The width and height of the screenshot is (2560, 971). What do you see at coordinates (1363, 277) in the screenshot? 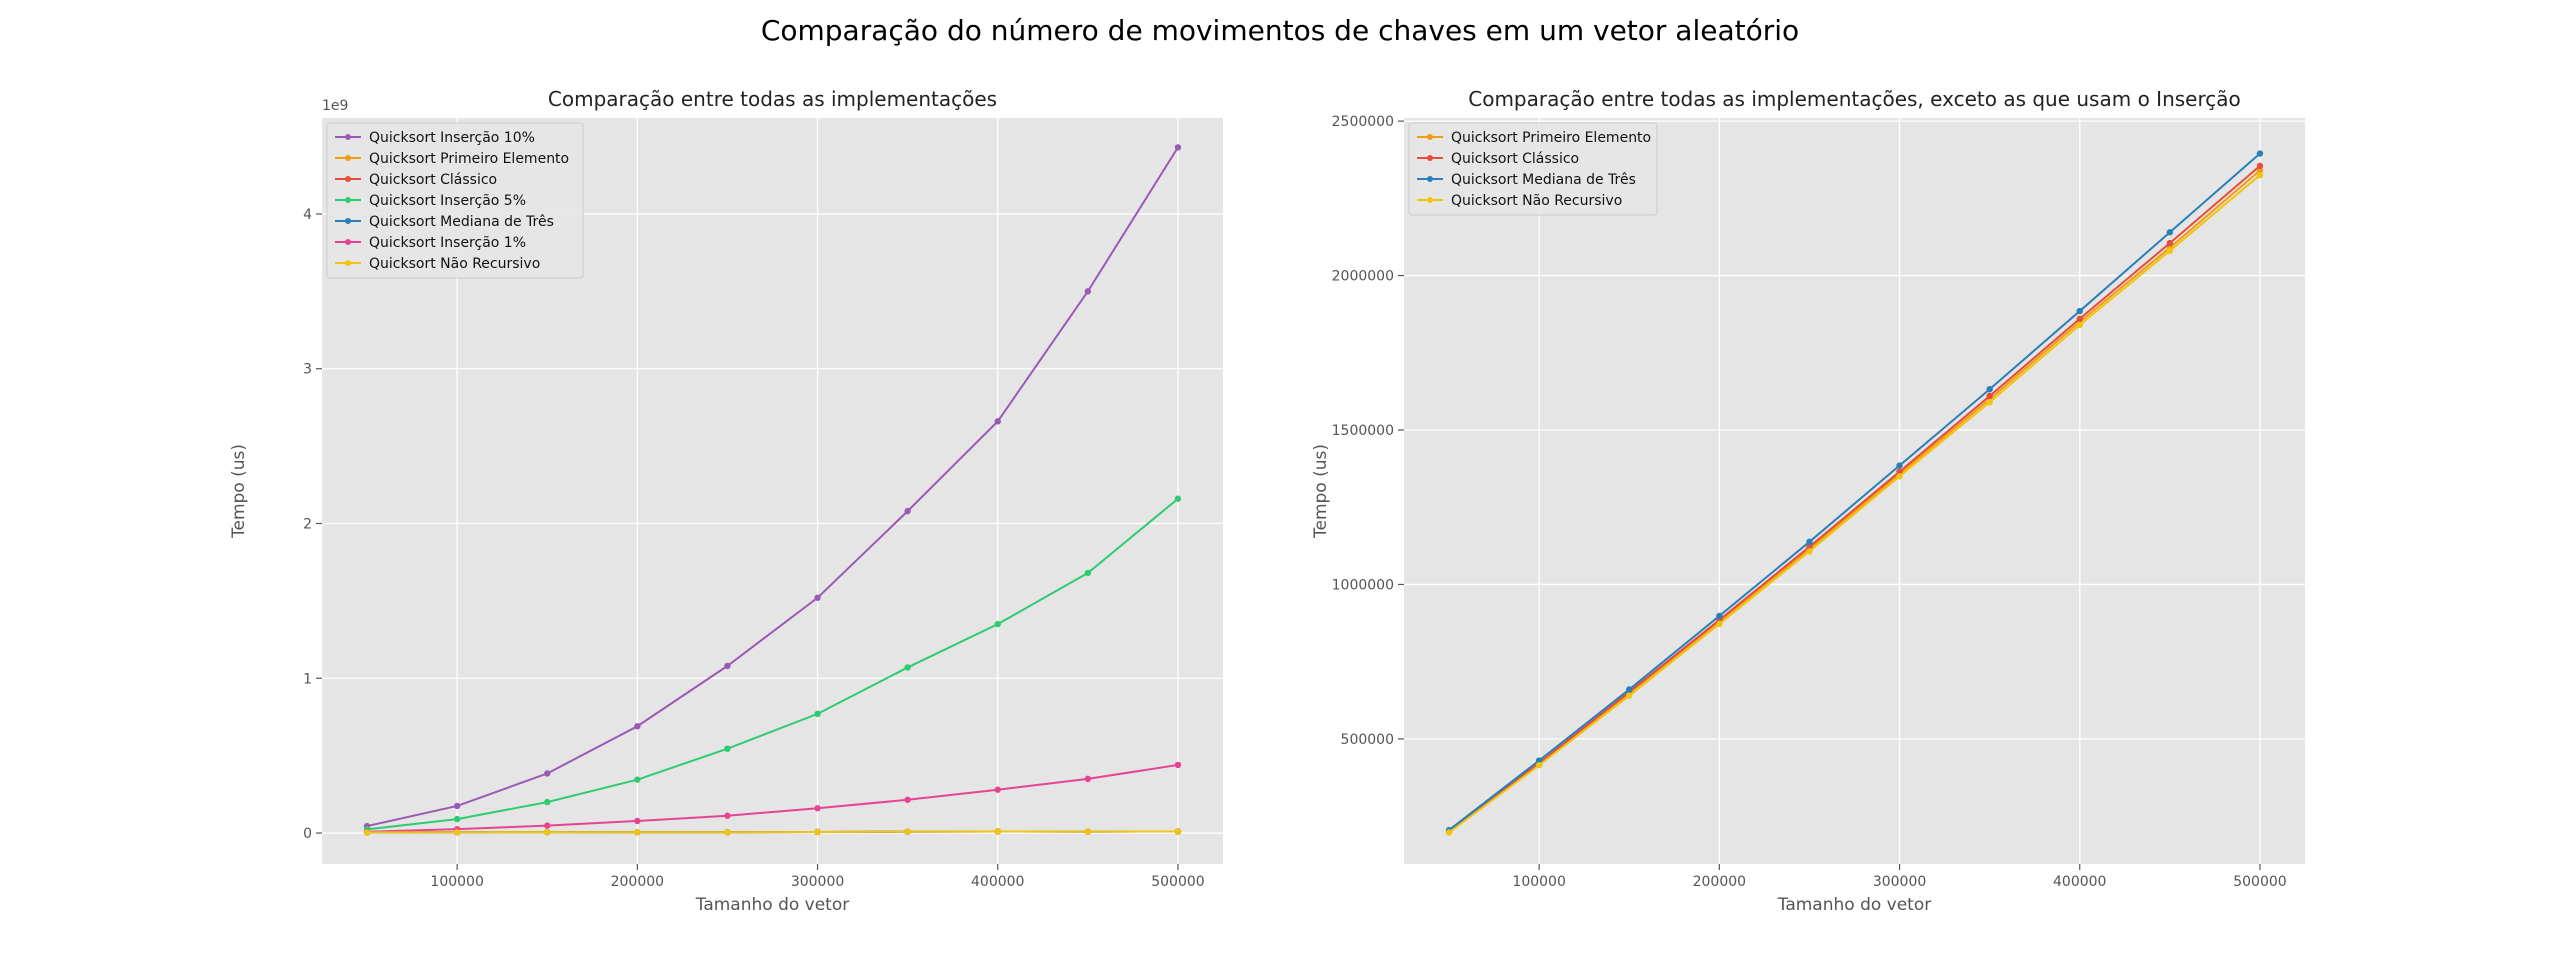
I see `y-tick-label: 2000000` at bounding box center [1363, 277].